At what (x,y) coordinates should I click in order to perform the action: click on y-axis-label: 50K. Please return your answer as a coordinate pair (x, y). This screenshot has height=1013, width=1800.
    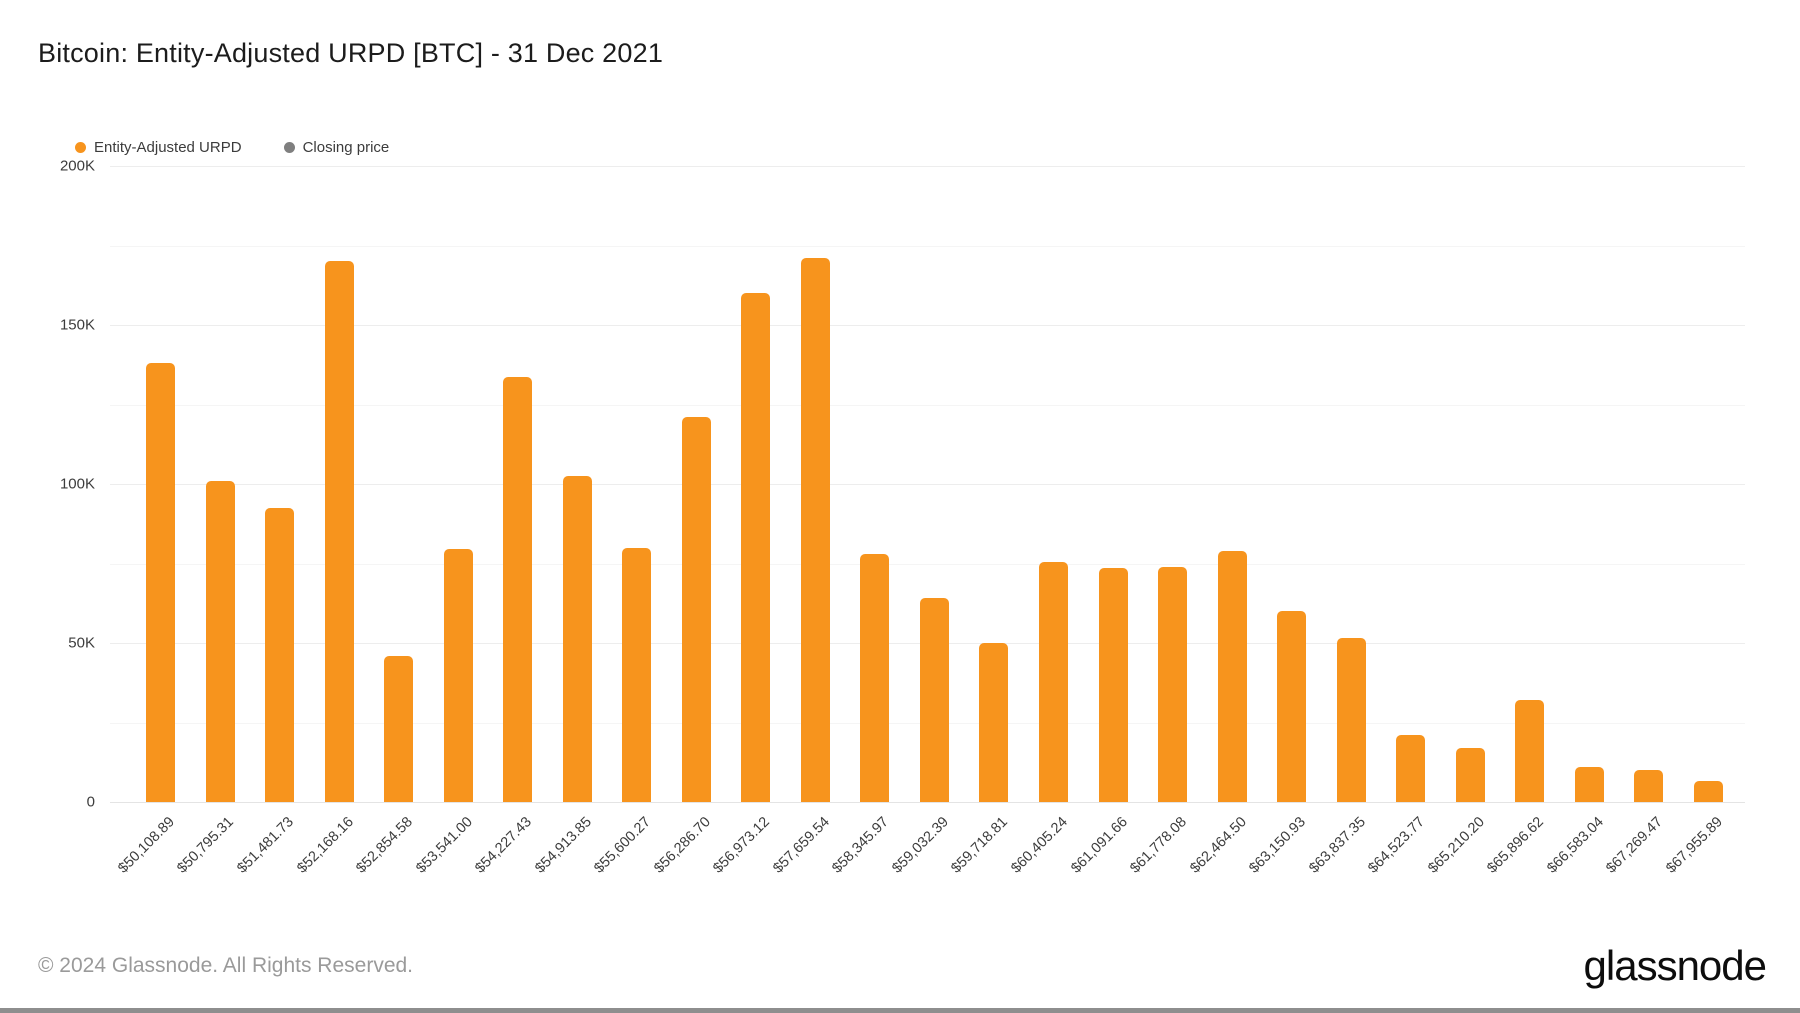
    Looking at the image, I should click on (81, 643).